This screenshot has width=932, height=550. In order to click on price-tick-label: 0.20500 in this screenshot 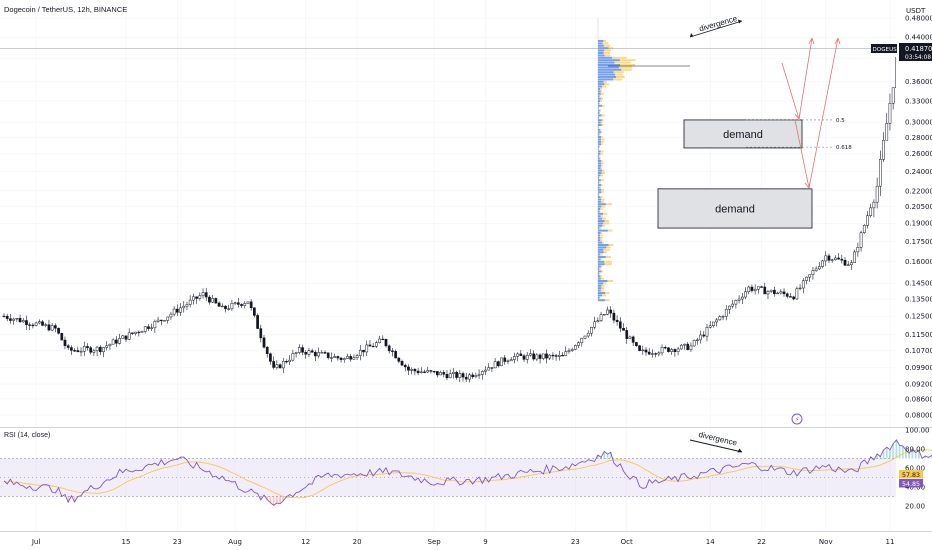, I will do `click(918, 207)`.